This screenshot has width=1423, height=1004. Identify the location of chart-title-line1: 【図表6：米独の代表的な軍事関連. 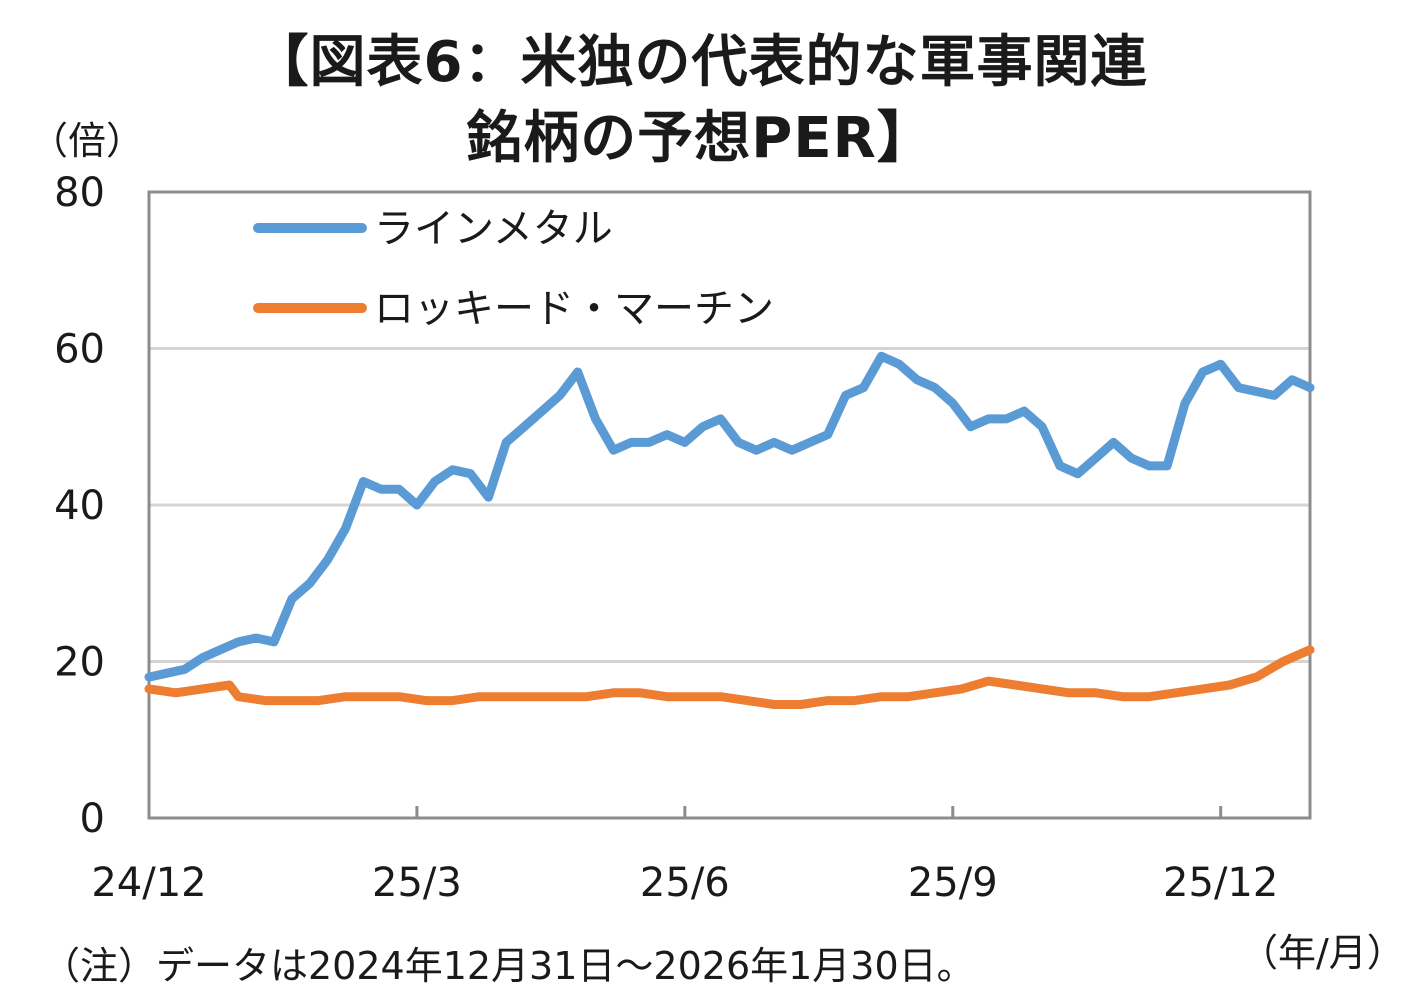
(700, 62).